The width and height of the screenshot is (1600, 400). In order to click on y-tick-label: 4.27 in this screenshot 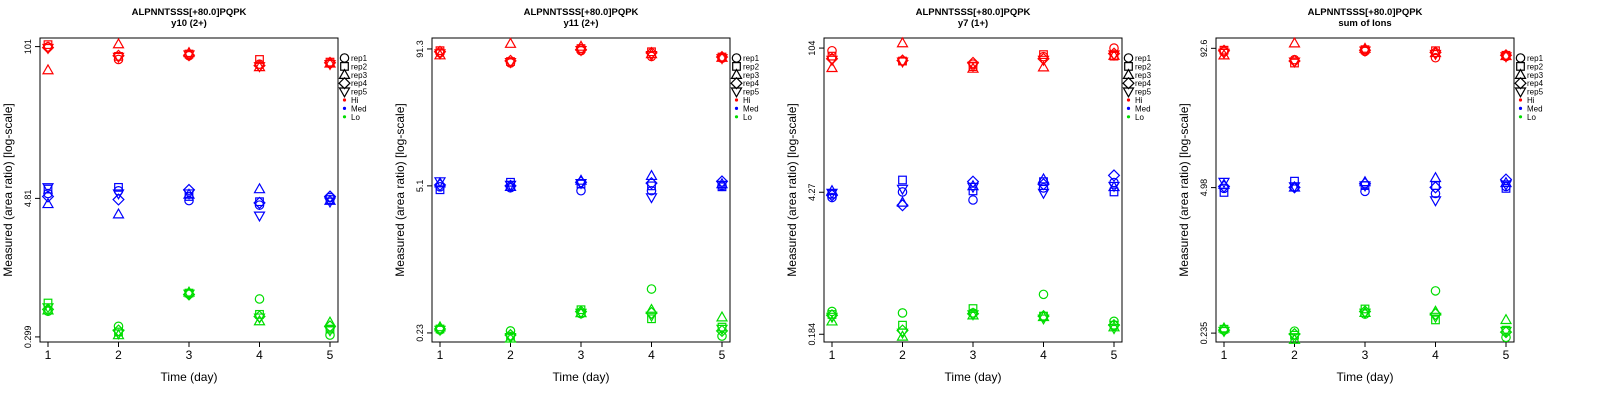, I will do `click(812, 192)`.